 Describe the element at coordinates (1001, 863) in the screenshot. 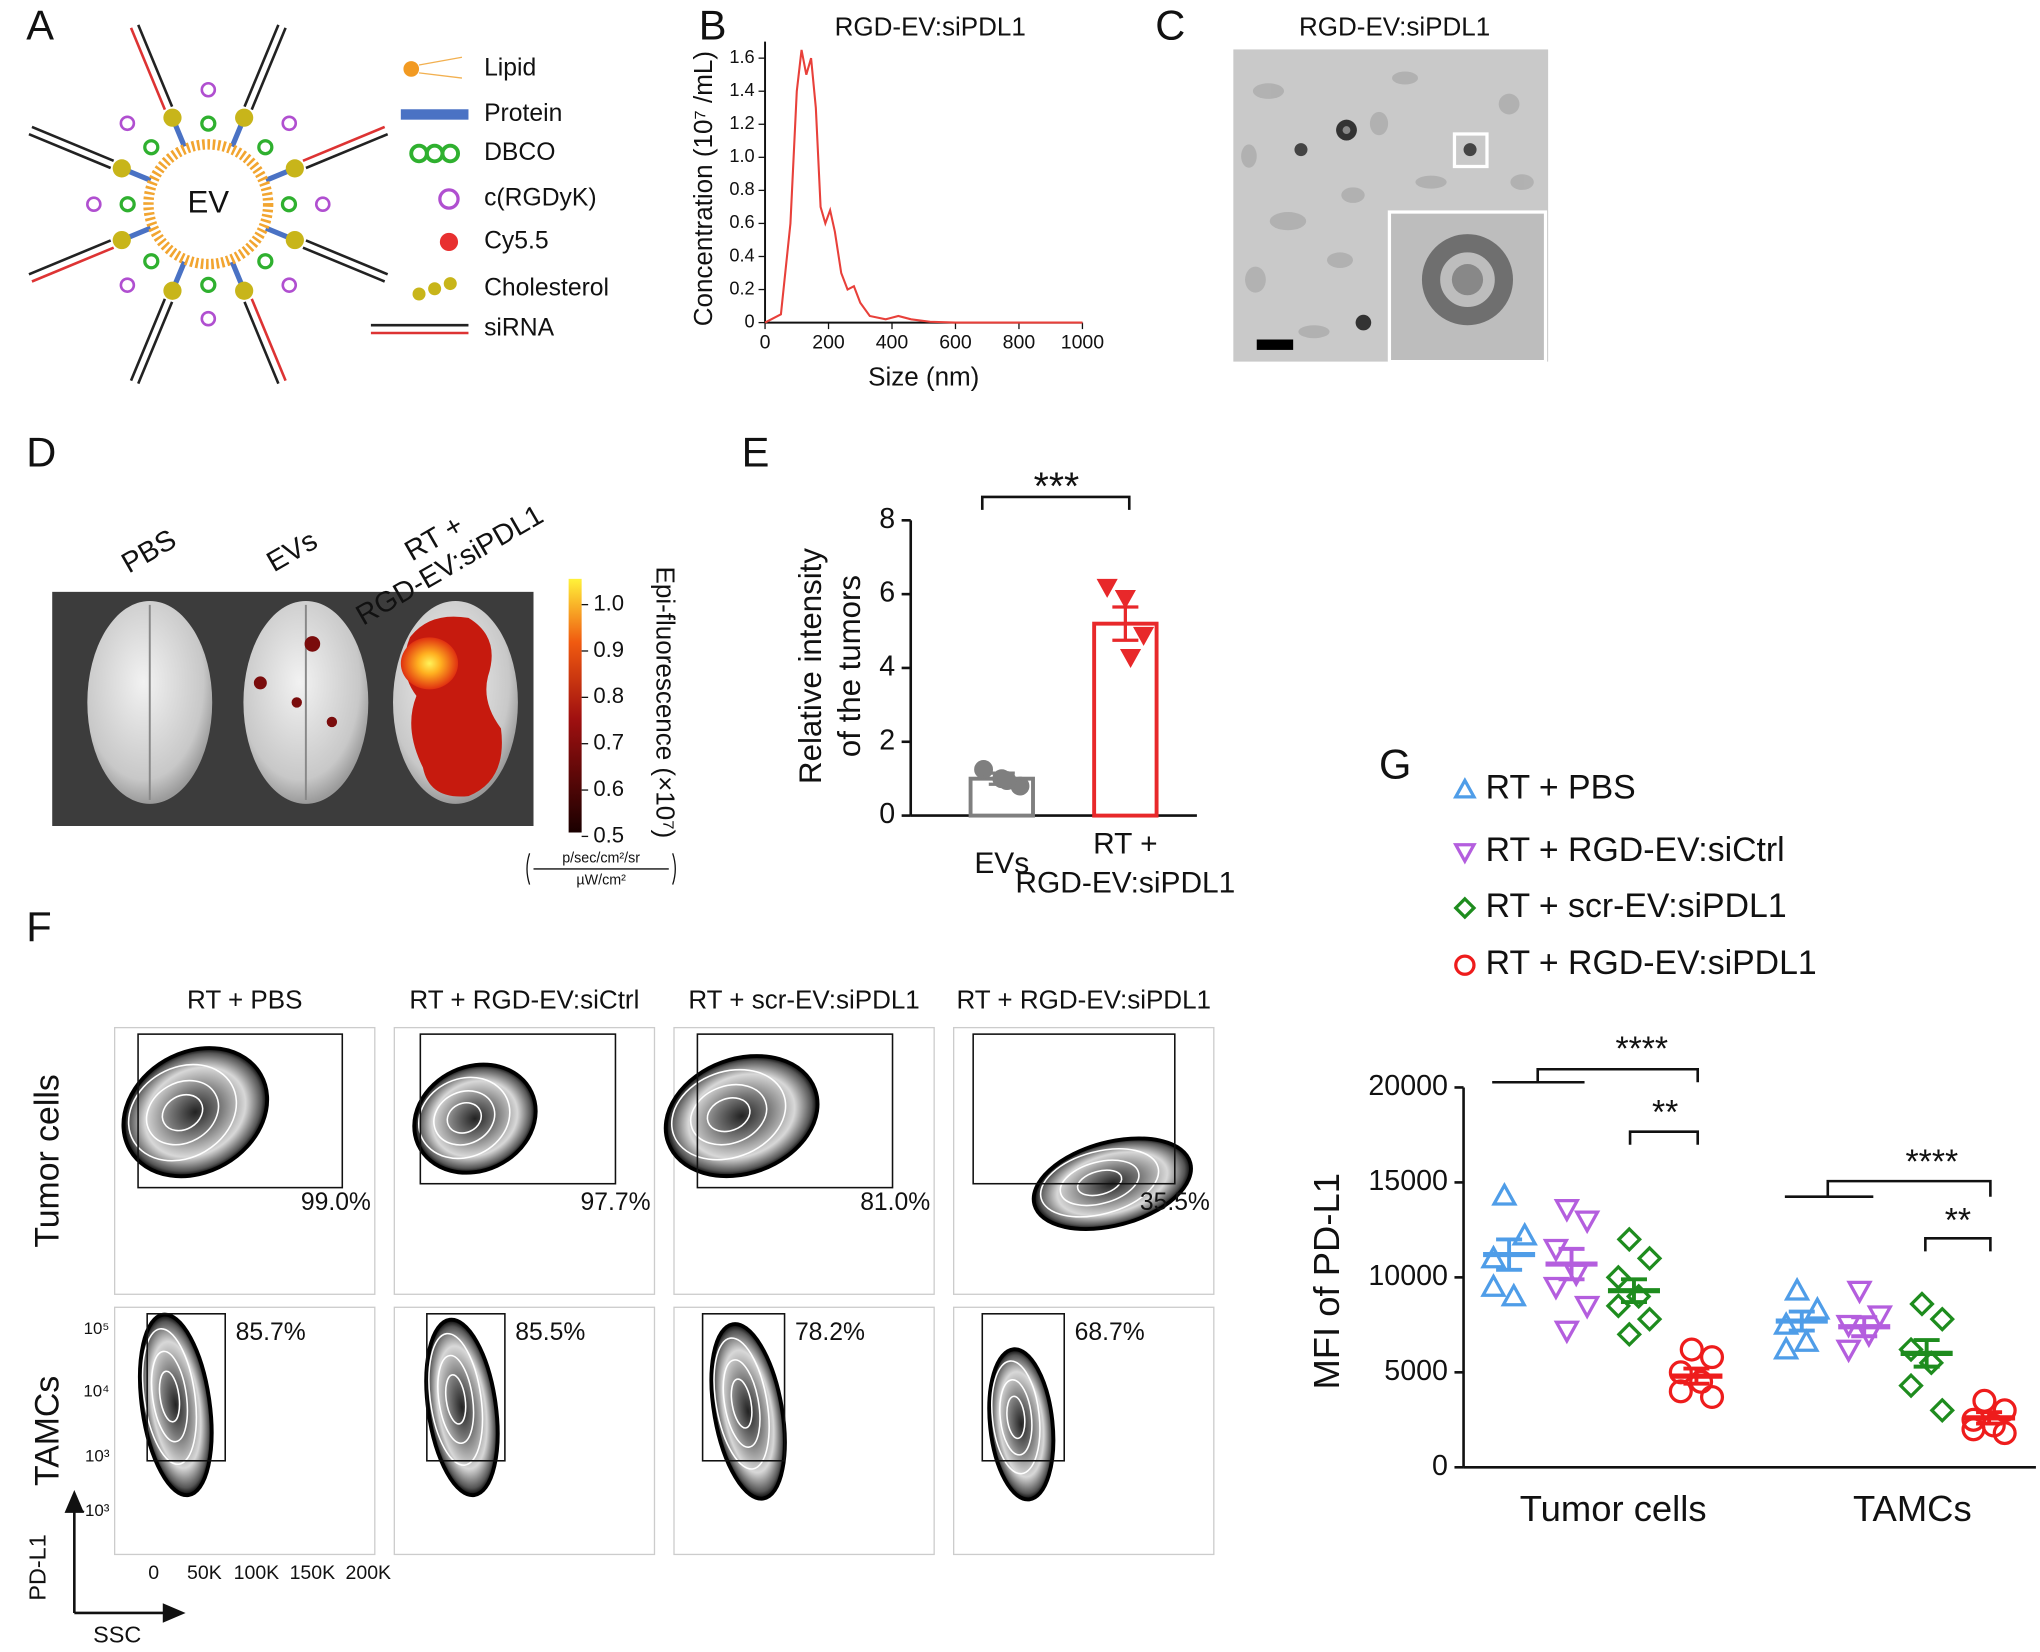

I see `x-tick-label: EVs` at that location.